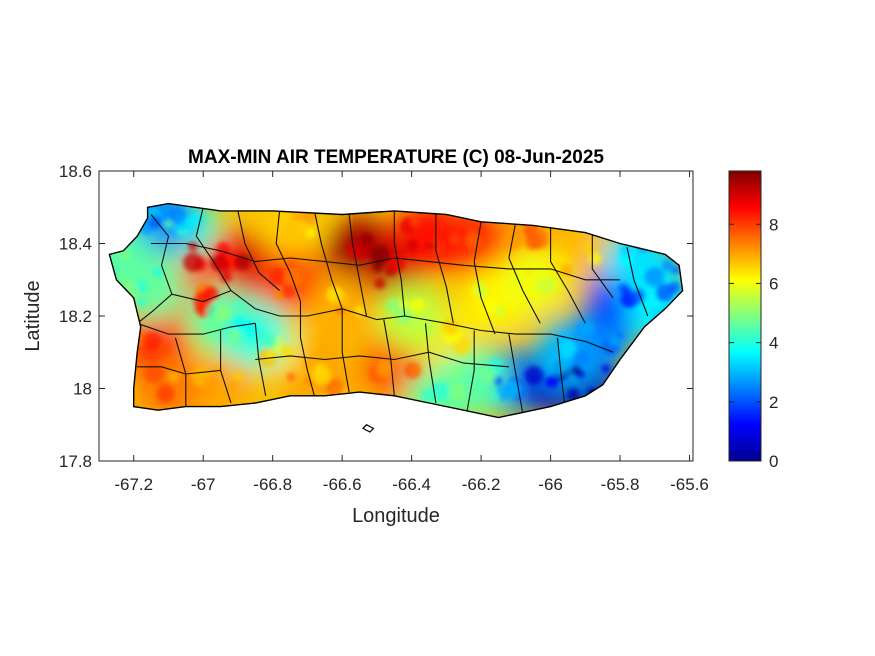  What do you see at coordinates (396, 516) in the screenshot?
I see `x-axis-label: Longitude` at bounding box center [396, 516].